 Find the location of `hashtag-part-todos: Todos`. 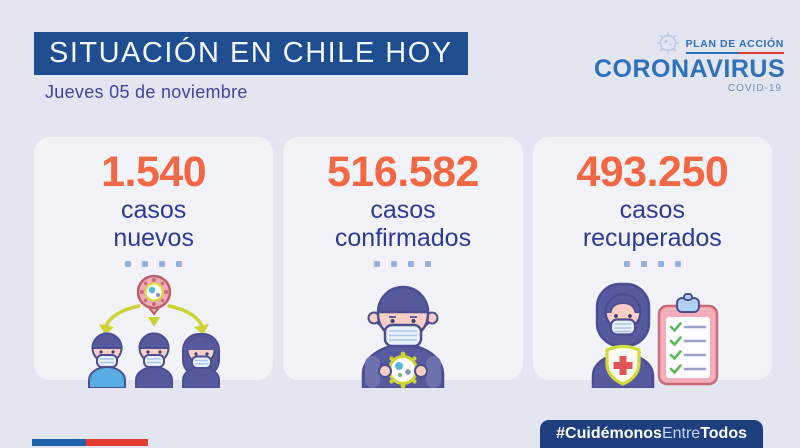

hashtag-part-todos: Todos is located at coordinates (723, 433).